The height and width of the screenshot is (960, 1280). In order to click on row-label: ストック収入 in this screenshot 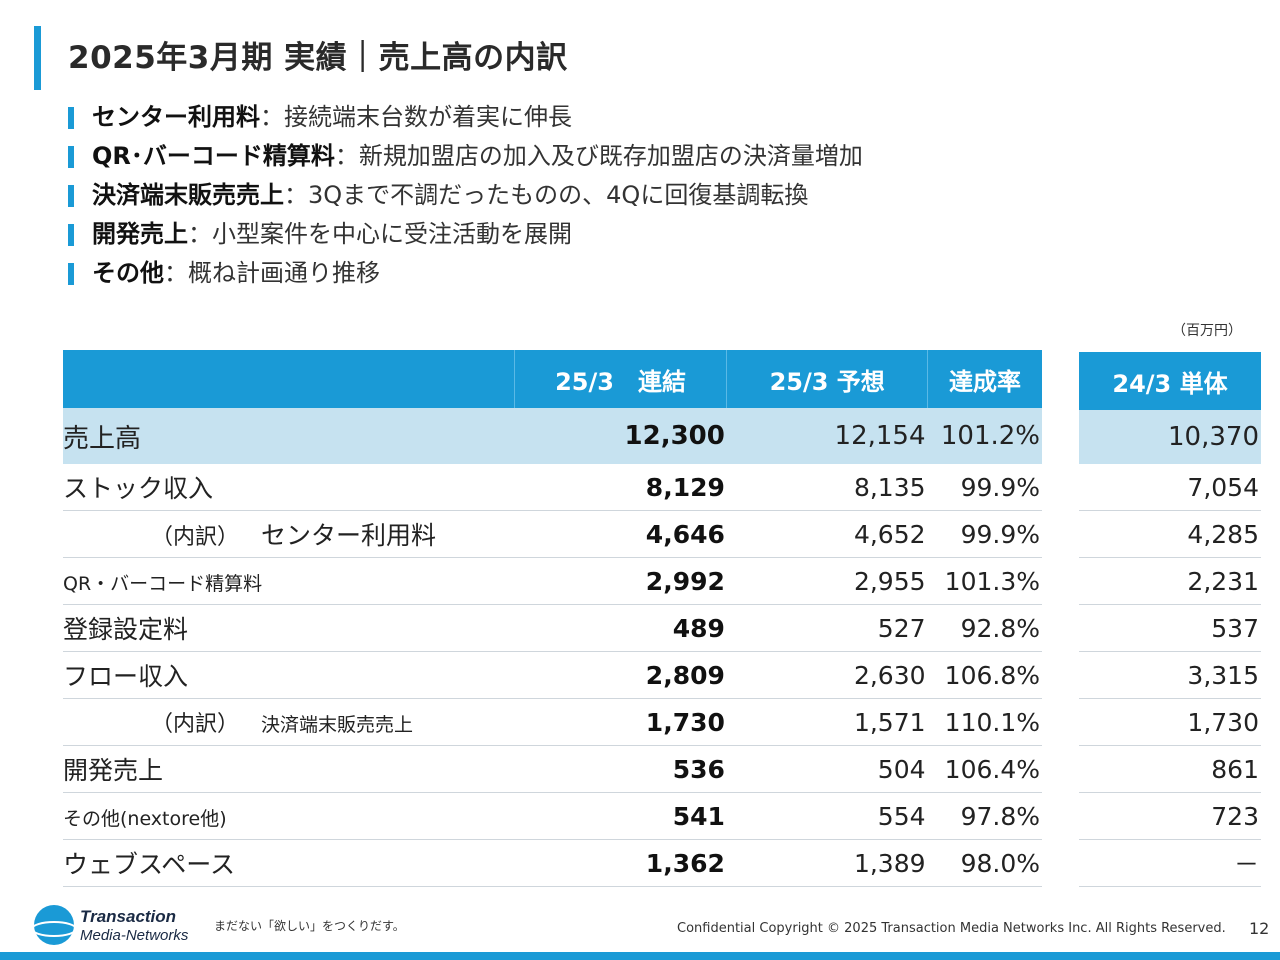, I will do `click(289, 487)`.